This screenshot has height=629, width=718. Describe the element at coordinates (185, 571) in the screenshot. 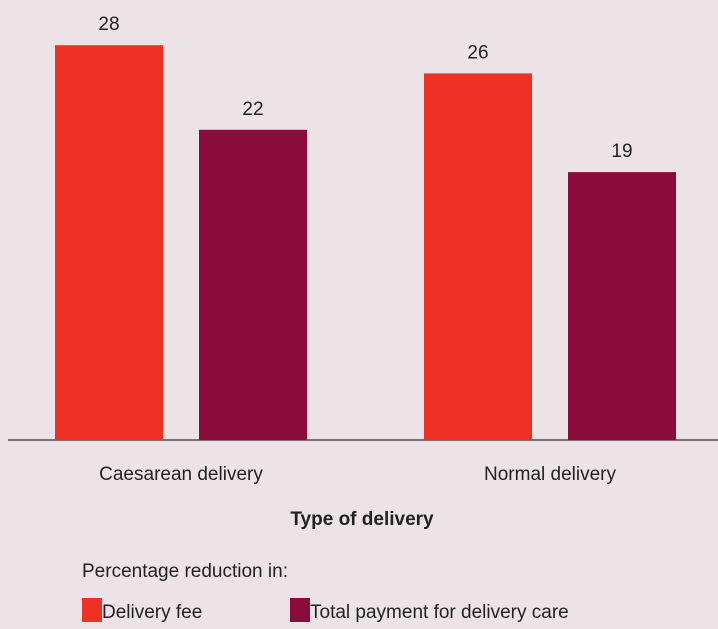

I see `legend-title: Percentage reduction in:` at that location.